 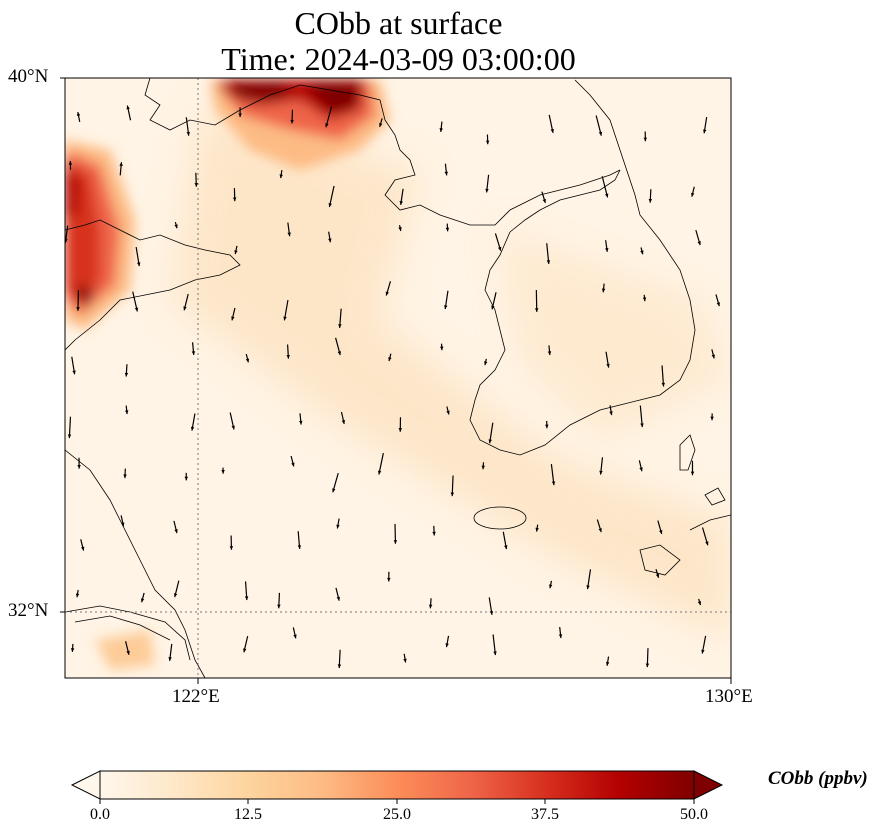 I want to click on colorbar-tick: 0.0, so click(x=100, y=814).